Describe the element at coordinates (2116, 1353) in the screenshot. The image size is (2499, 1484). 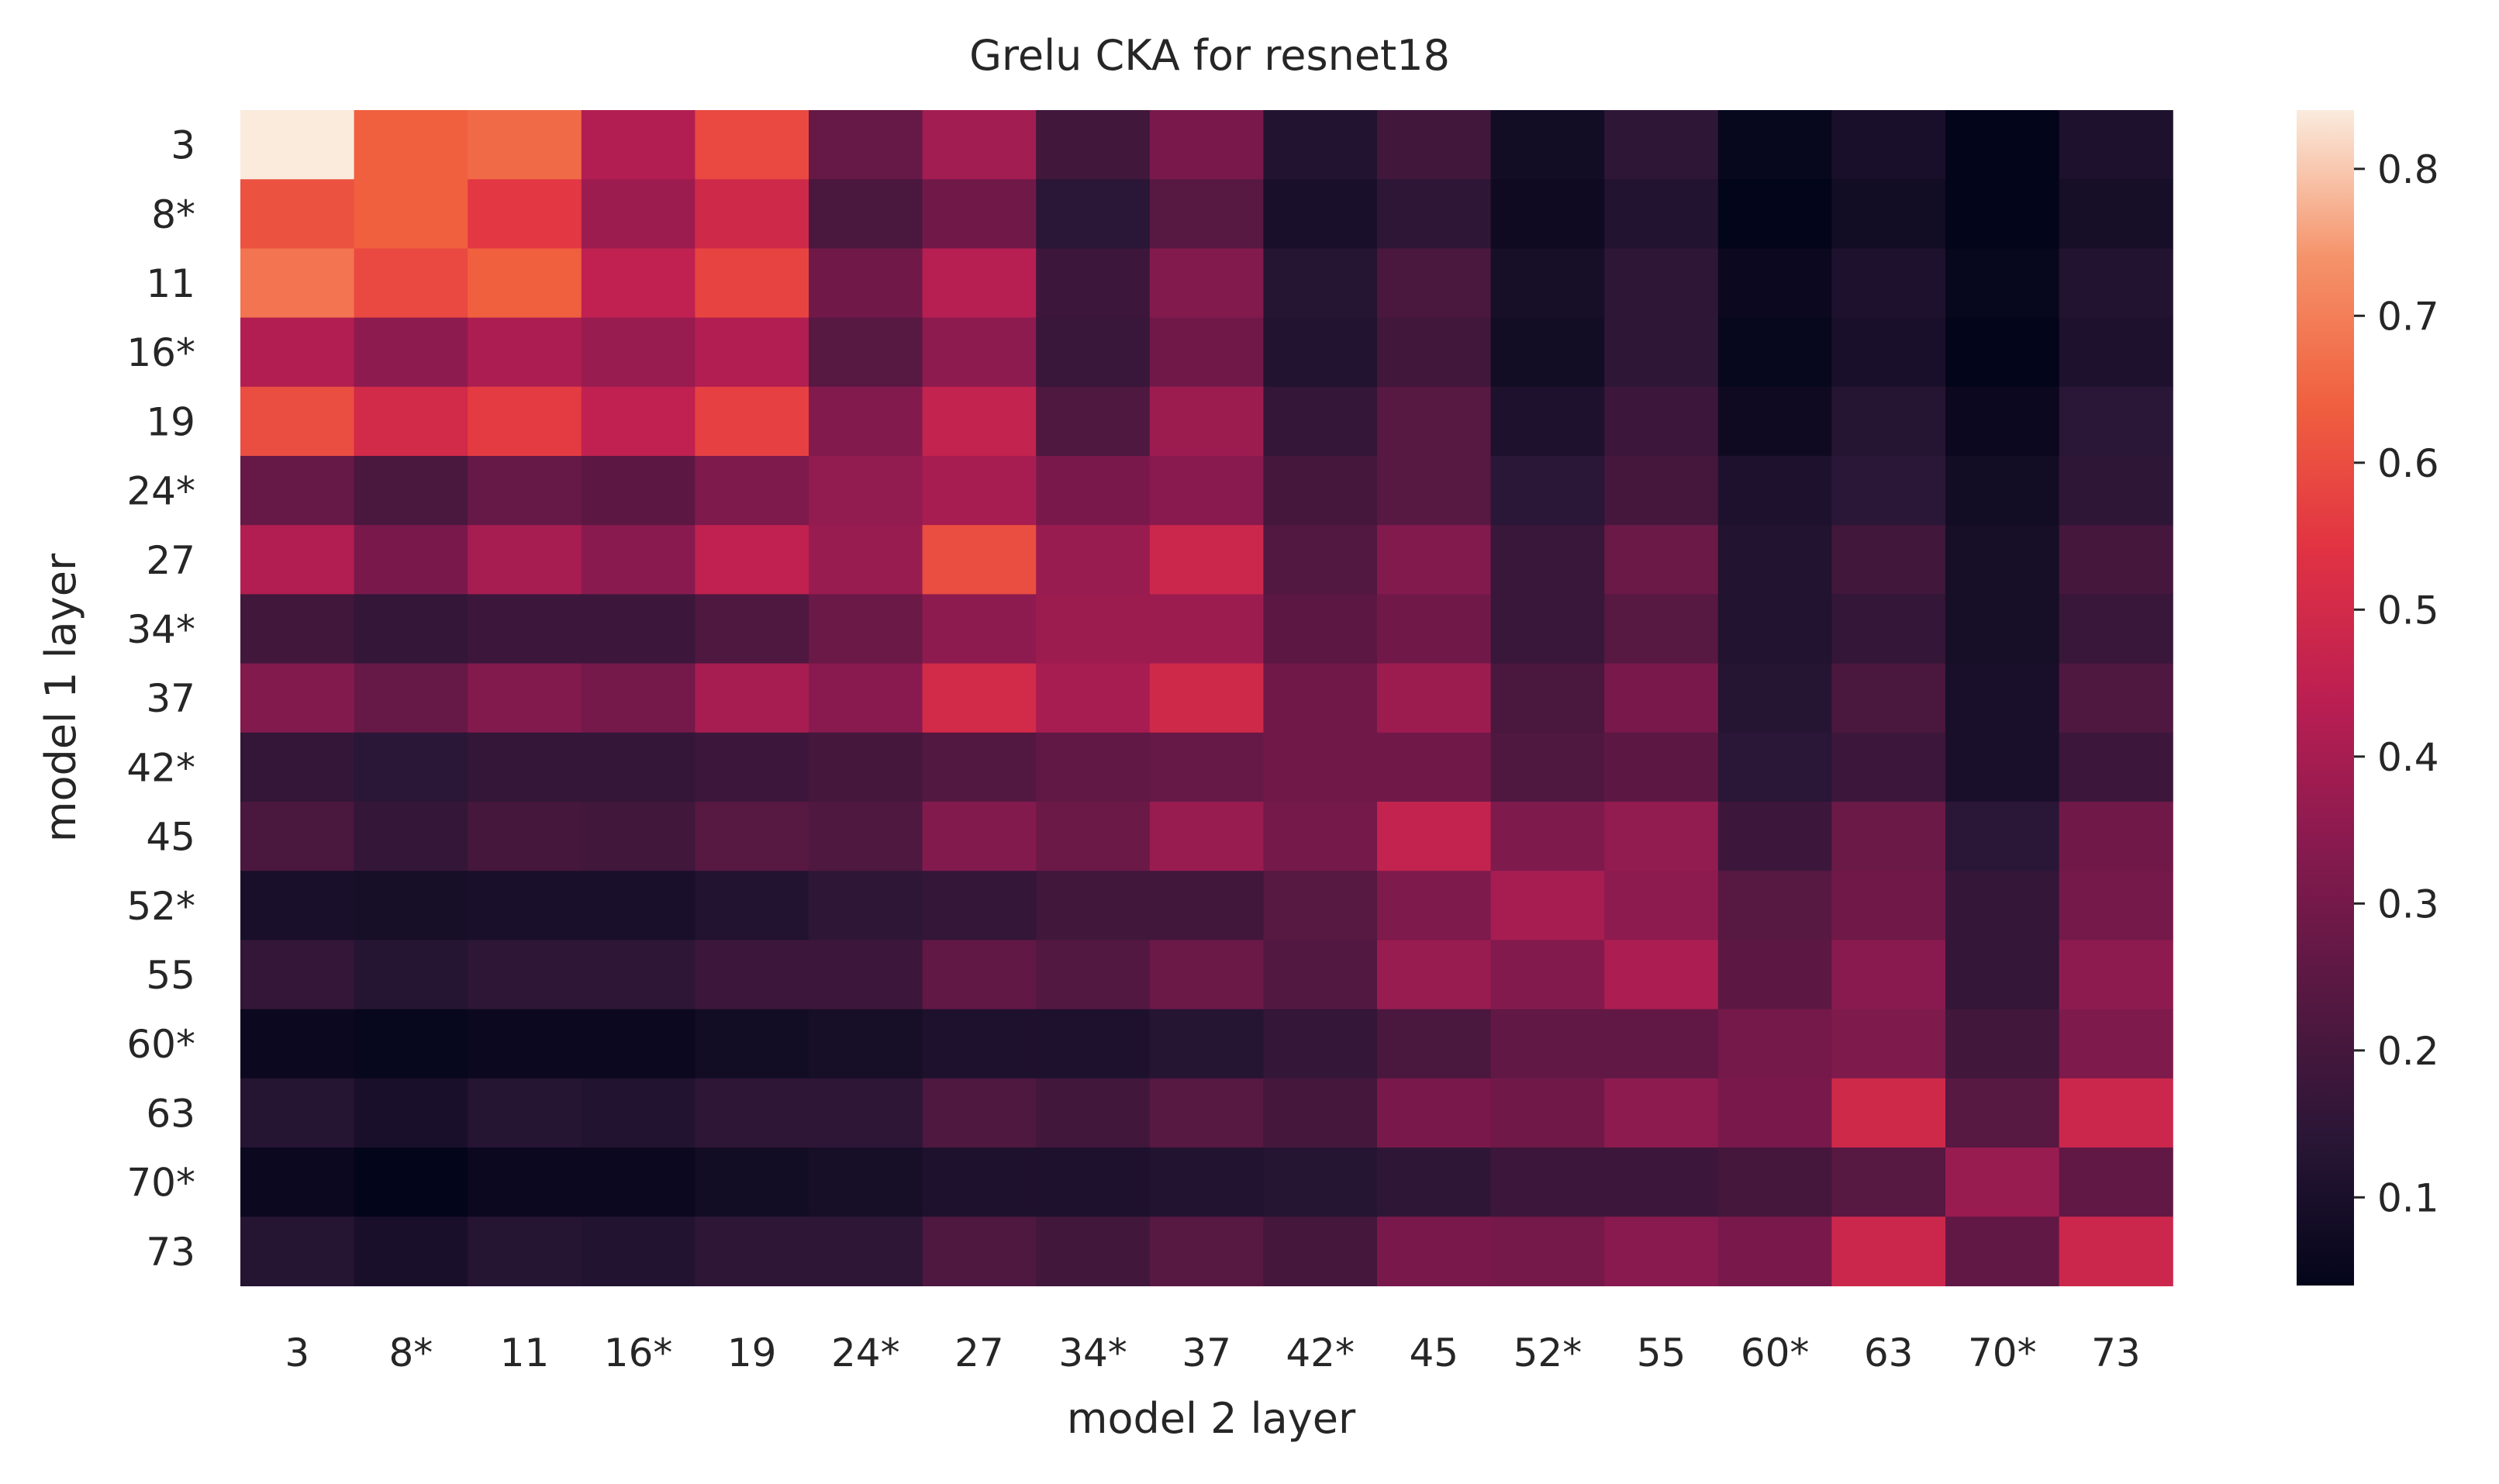
I see `x-tick-label: 73` at that location.